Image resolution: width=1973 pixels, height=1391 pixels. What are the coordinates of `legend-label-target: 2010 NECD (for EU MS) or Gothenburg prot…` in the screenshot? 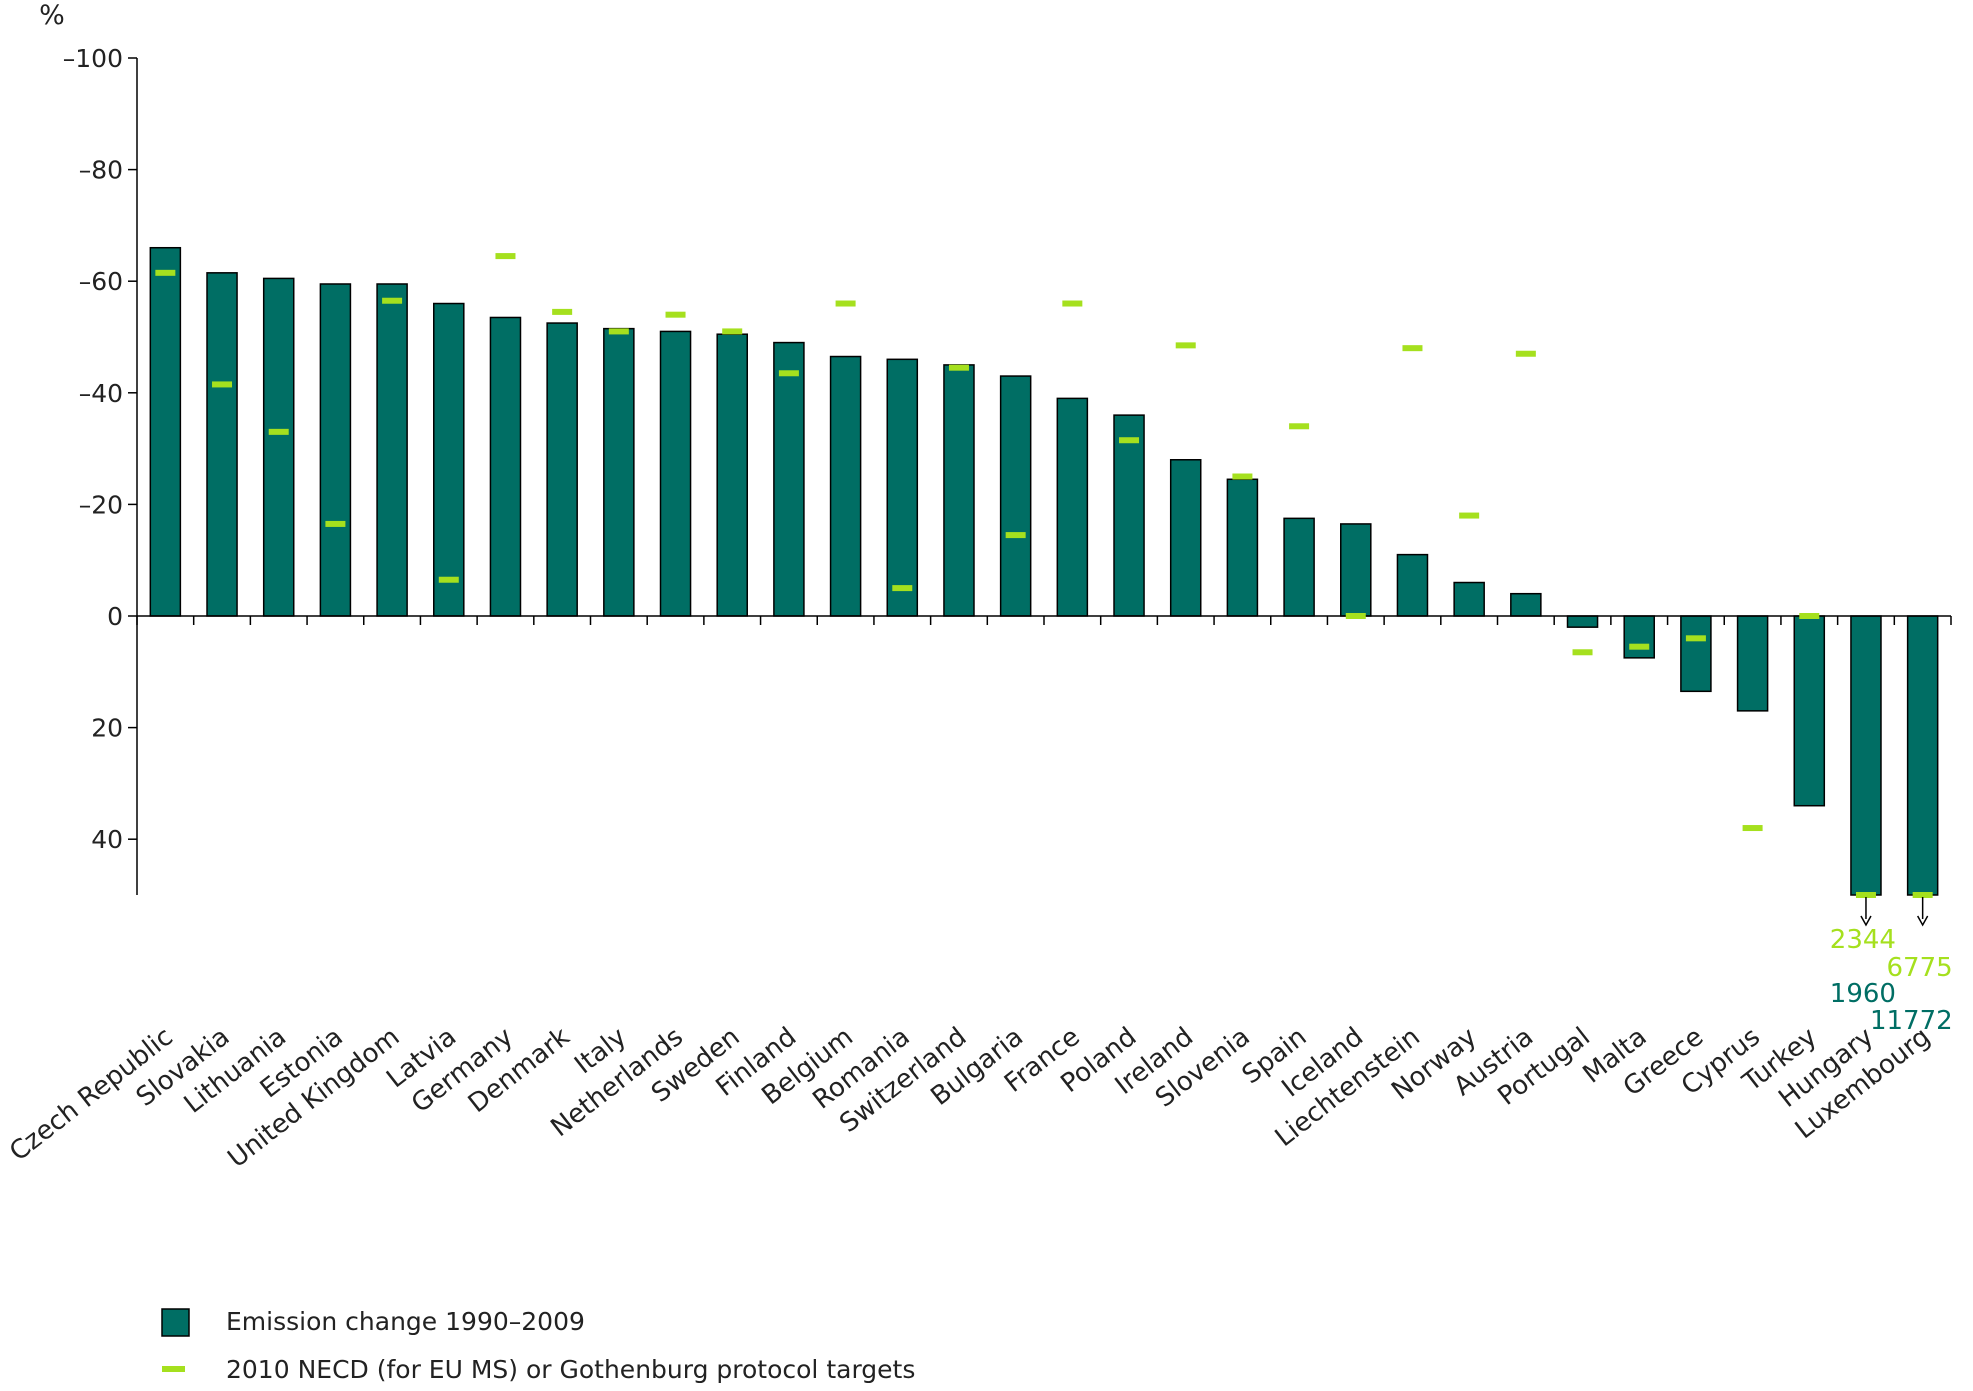 It's located at (570, 1369).